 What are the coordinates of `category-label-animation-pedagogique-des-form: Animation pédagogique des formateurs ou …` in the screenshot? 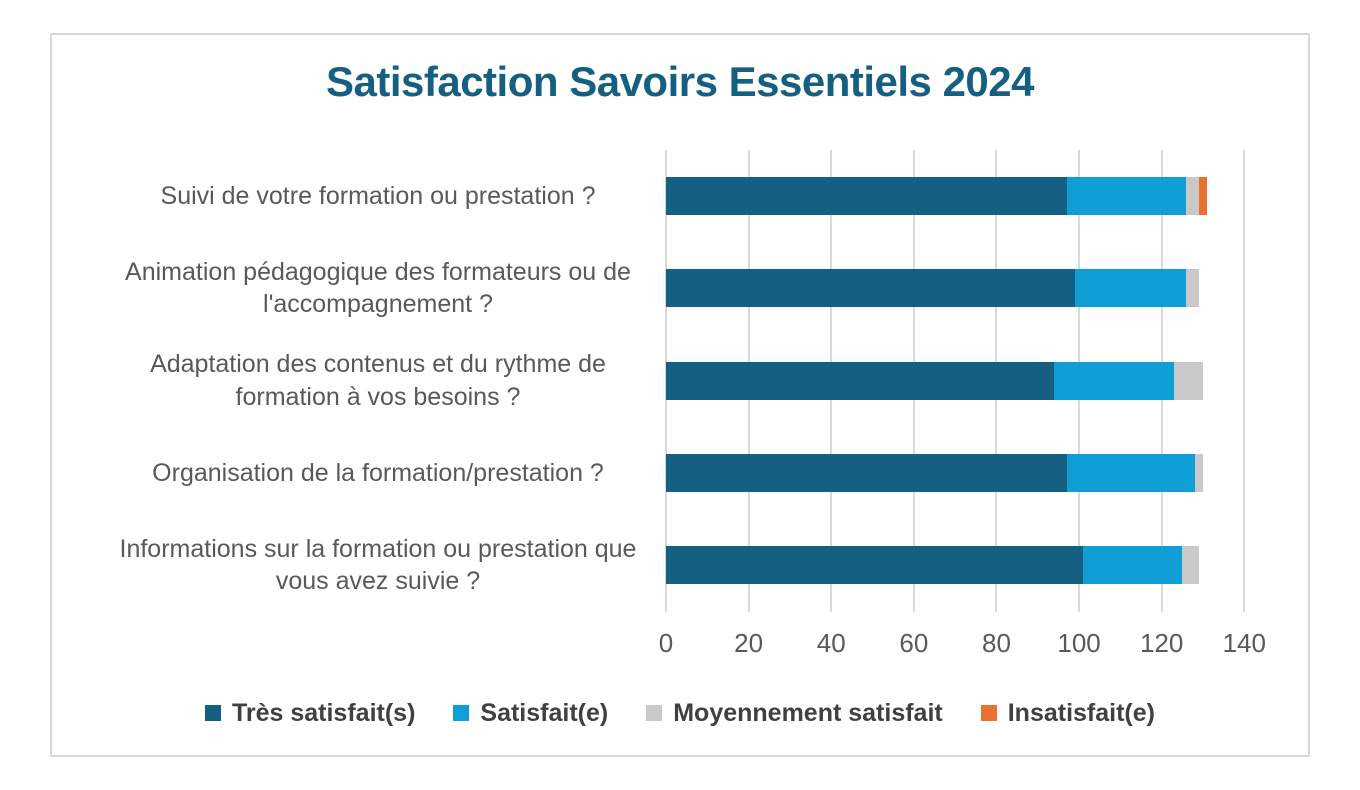 It's located at (378, 288).